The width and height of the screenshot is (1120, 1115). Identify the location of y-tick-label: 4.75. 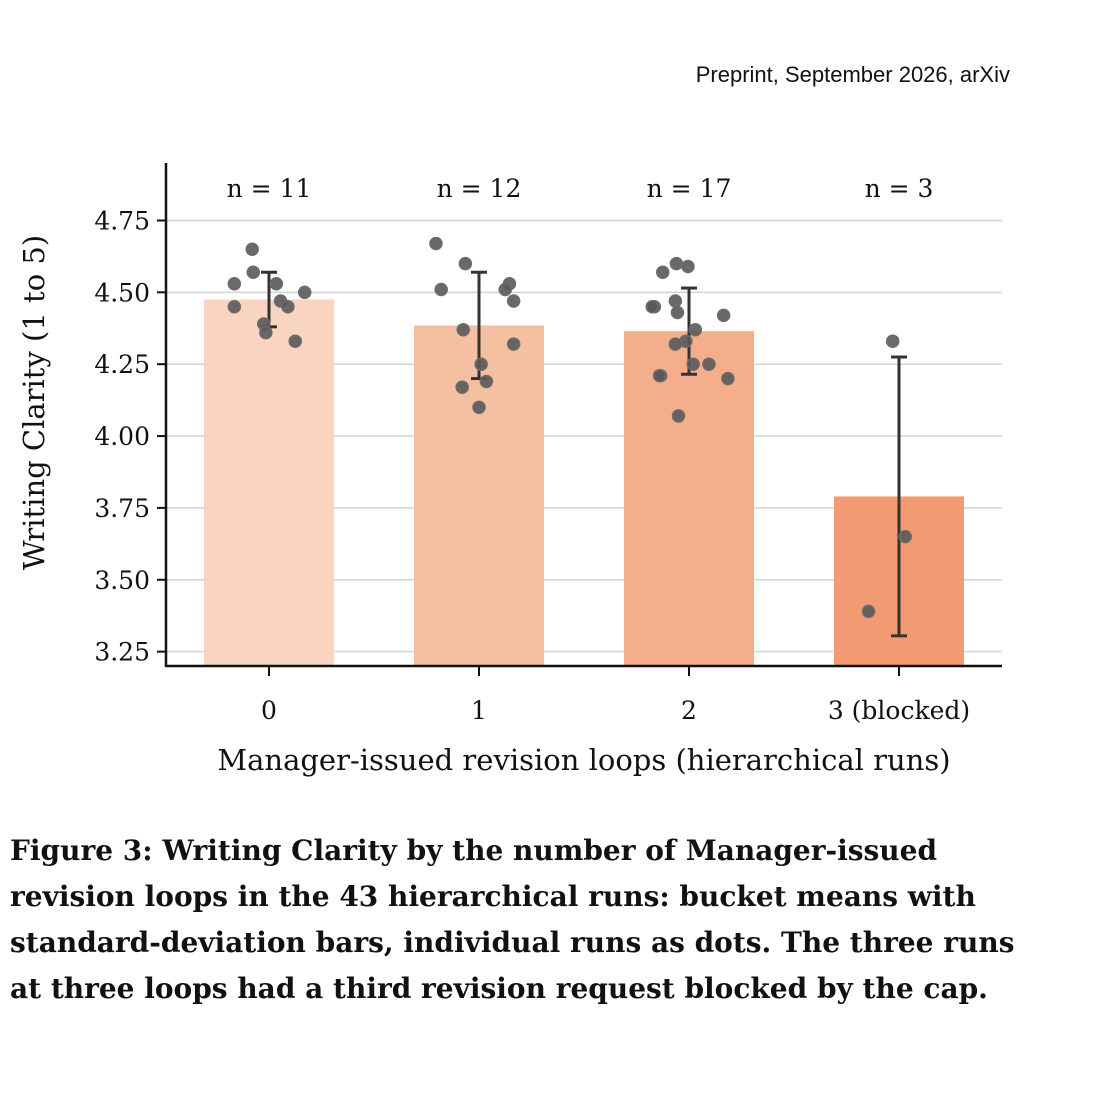
(122, 220).